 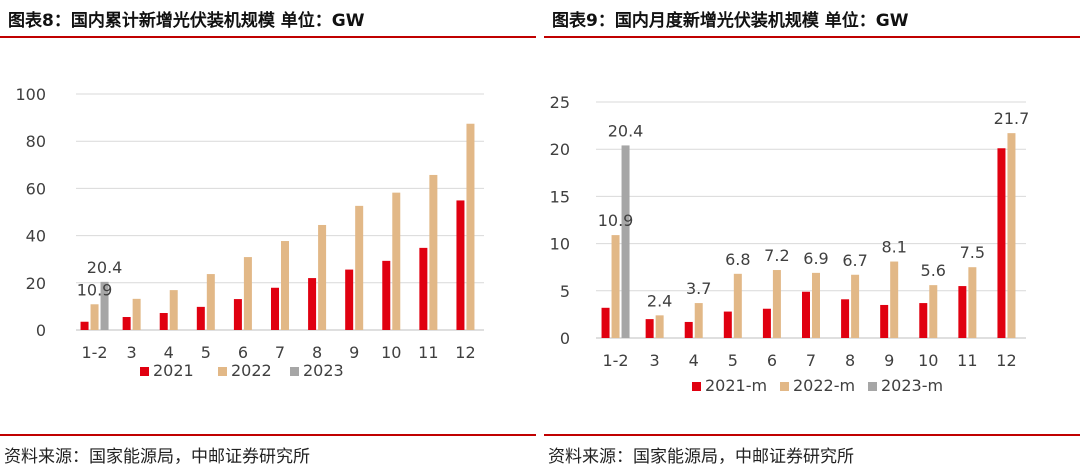 What do you see at coordinates (893, 247) in the screenshot?
I see `data-label: 8.1` at bounding box center [893, 247].